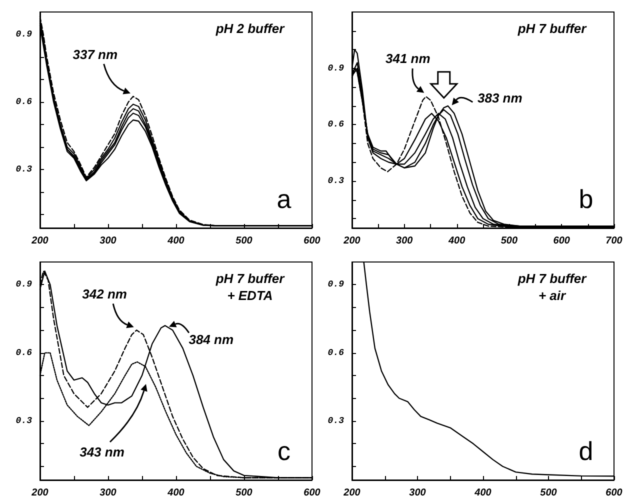  I want to click on text: pH 2 buffer, so click(250, 28).